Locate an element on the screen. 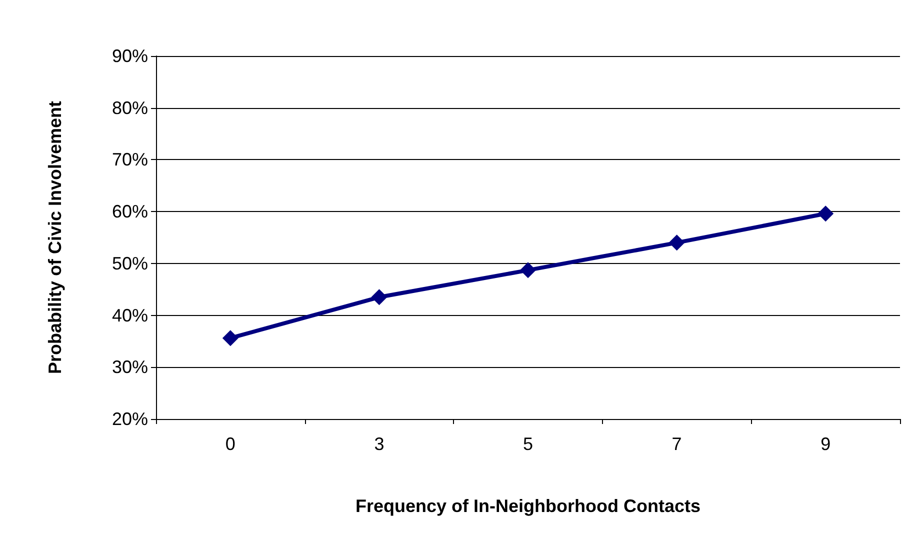 This screenshot has height=546, width=914. y-tick-label: 20% is located at coordinates (130, 419).